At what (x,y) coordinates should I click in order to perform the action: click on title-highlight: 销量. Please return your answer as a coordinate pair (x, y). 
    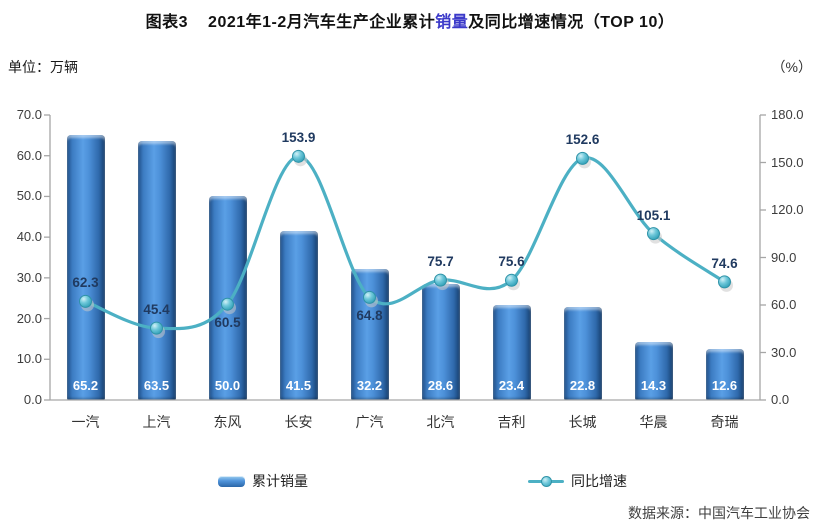
    Looking at the image, I should click on (452, 22).